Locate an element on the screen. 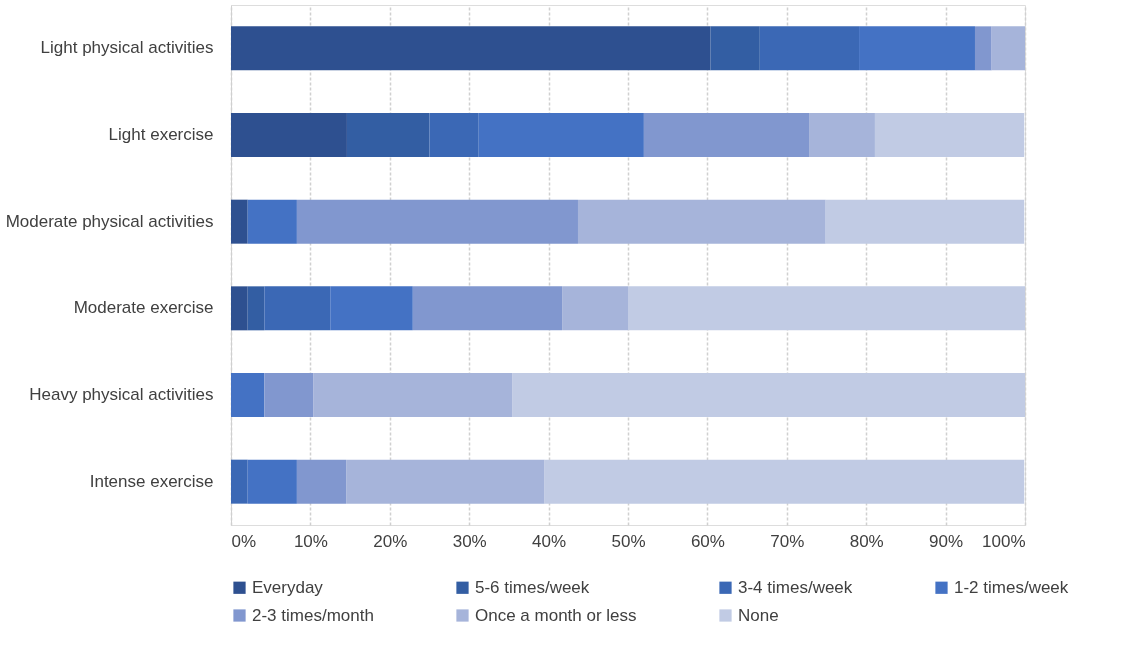  x-tick-label: 90% is located at coordinates (946, 541).